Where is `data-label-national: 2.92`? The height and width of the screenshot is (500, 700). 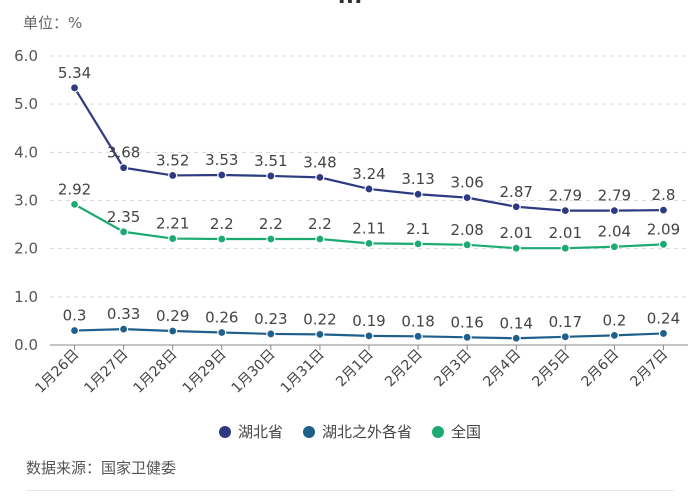 data-label-national: 2.92 is located at coordinates (74, 189).